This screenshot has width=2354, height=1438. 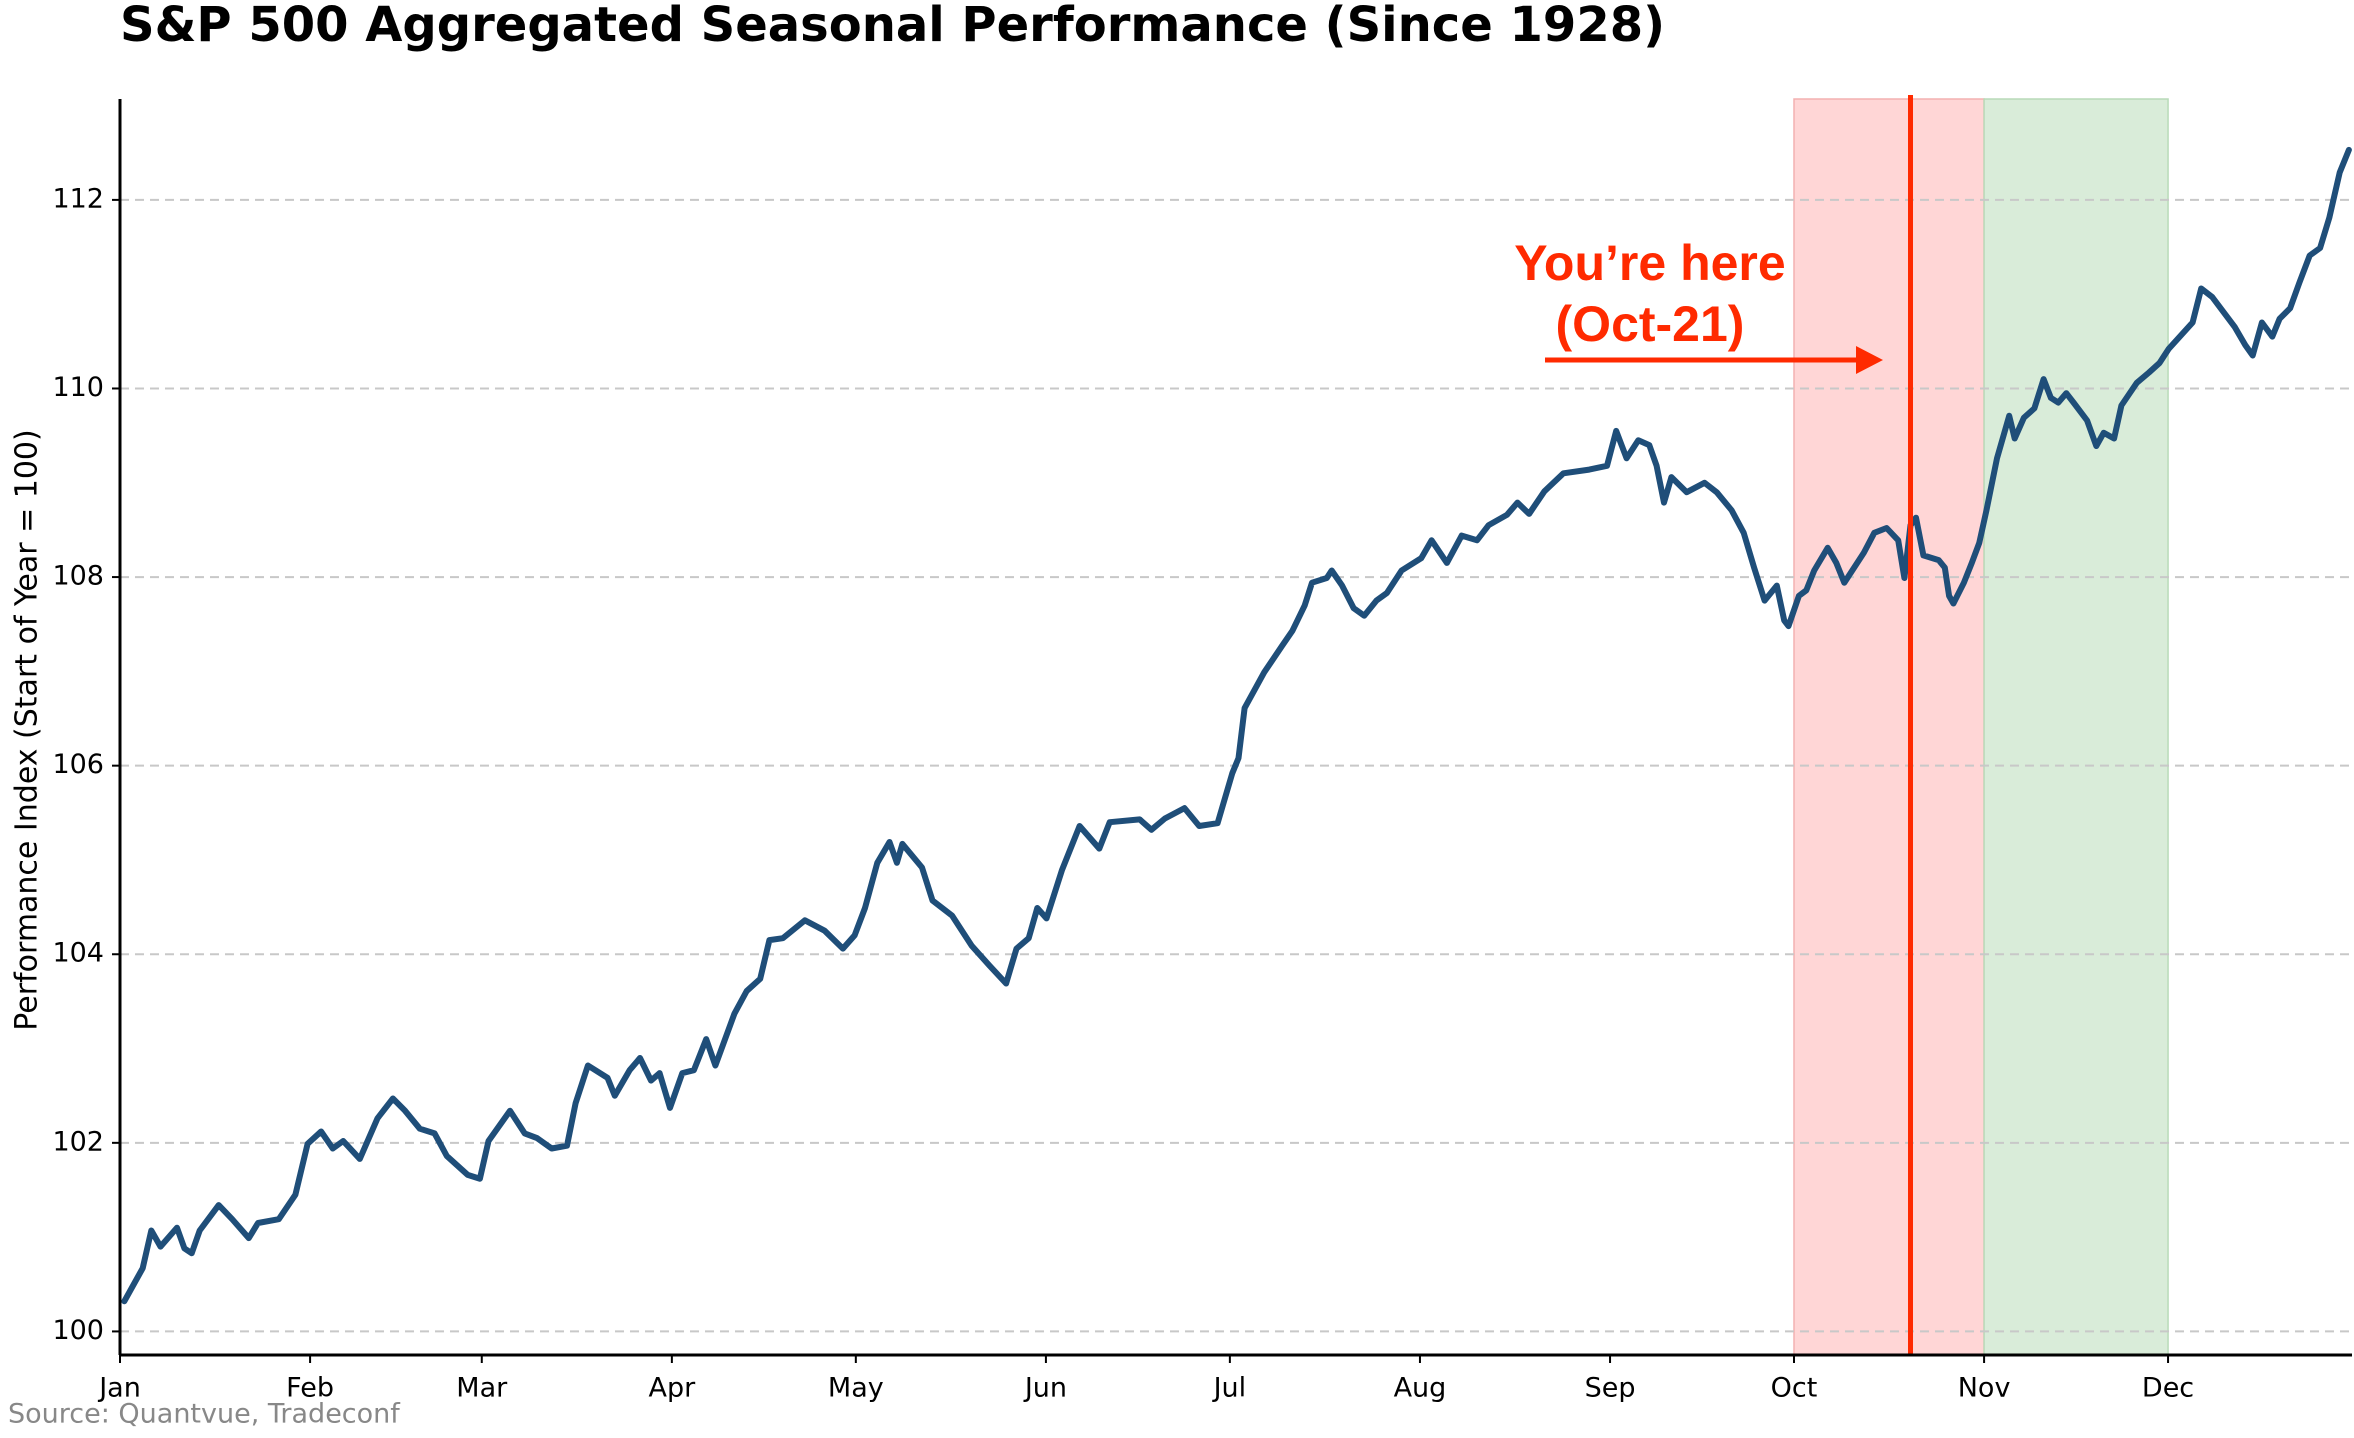 What do you see at coordinates (1229, 1388) in the screenshot?
I see `x-tick-label: Jul` at bounding box center [1229, 1388].